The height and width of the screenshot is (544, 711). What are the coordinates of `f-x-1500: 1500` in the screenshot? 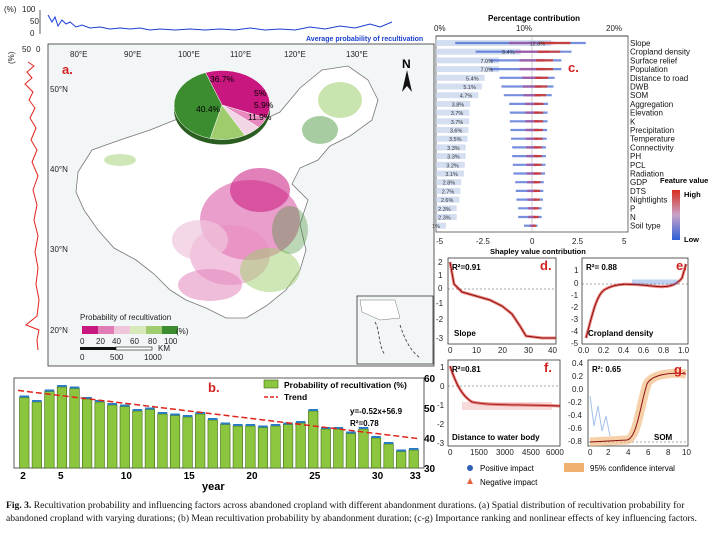 It's located at (479, 452).